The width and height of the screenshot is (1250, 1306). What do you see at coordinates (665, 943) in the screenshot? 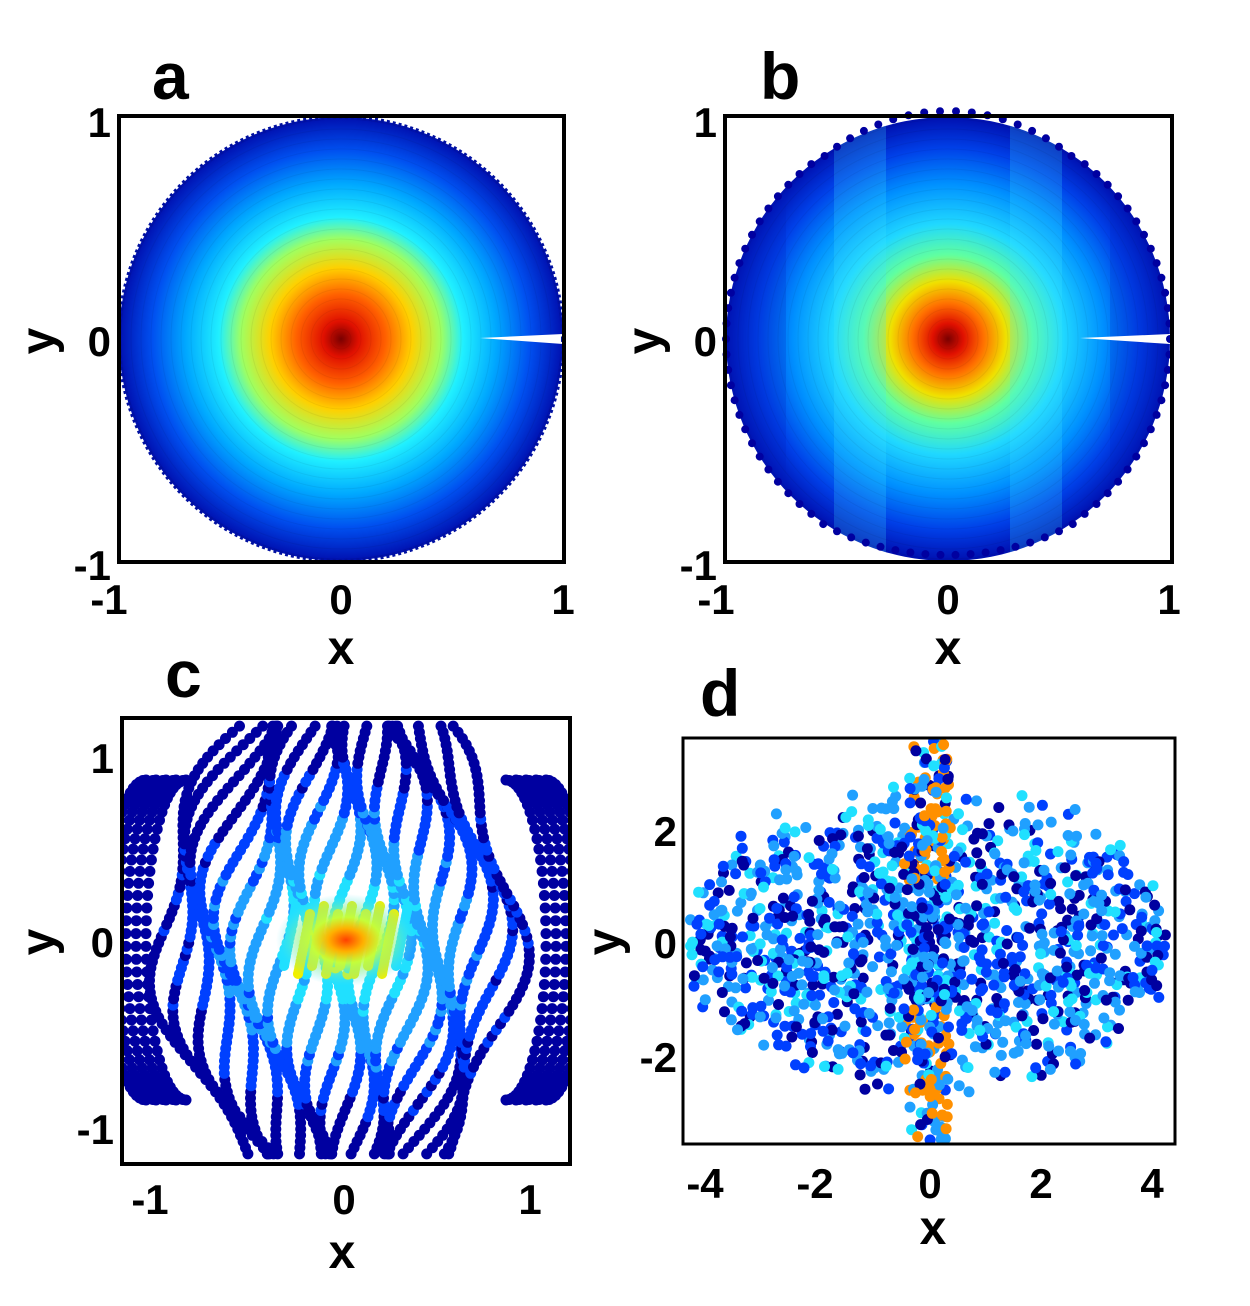
I see `panel-d-ytick-mid: 0` at bounding box center [665, 943].